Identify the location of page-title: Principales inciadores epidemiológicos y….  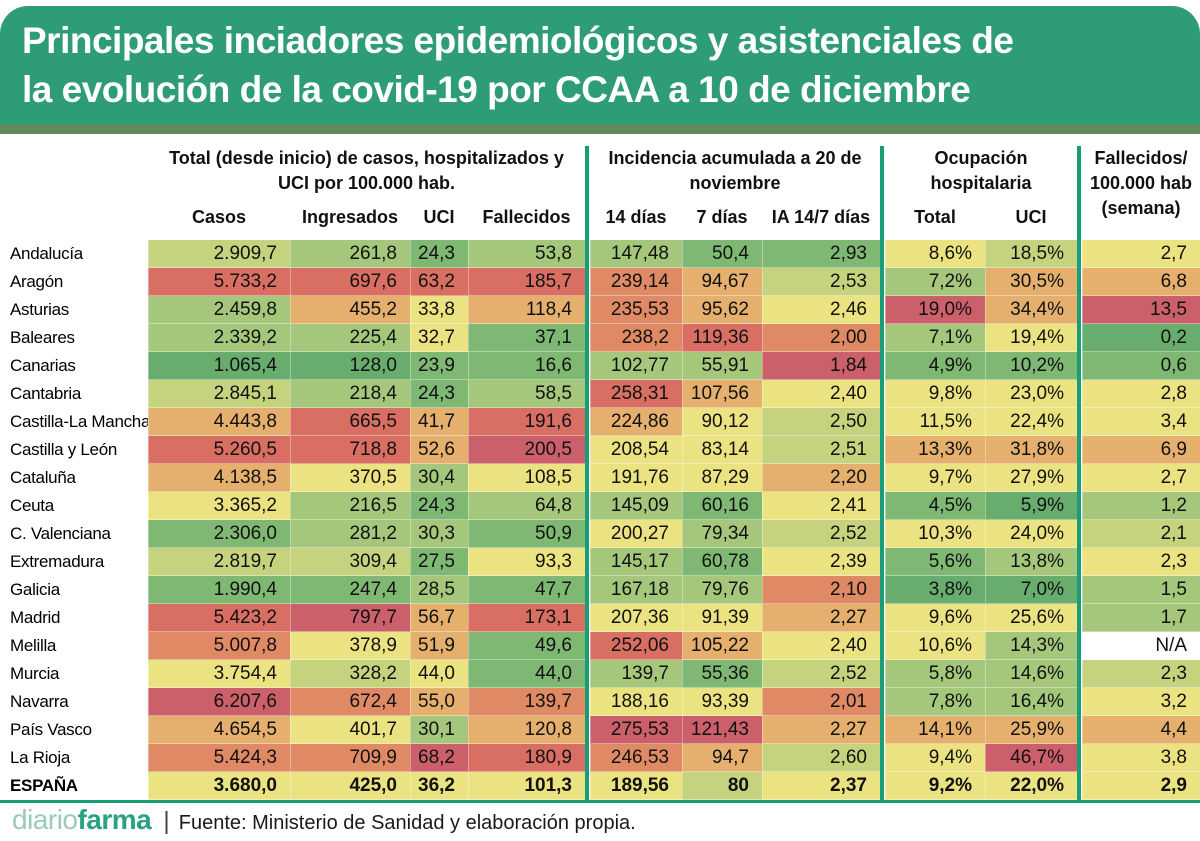
(600, 60).